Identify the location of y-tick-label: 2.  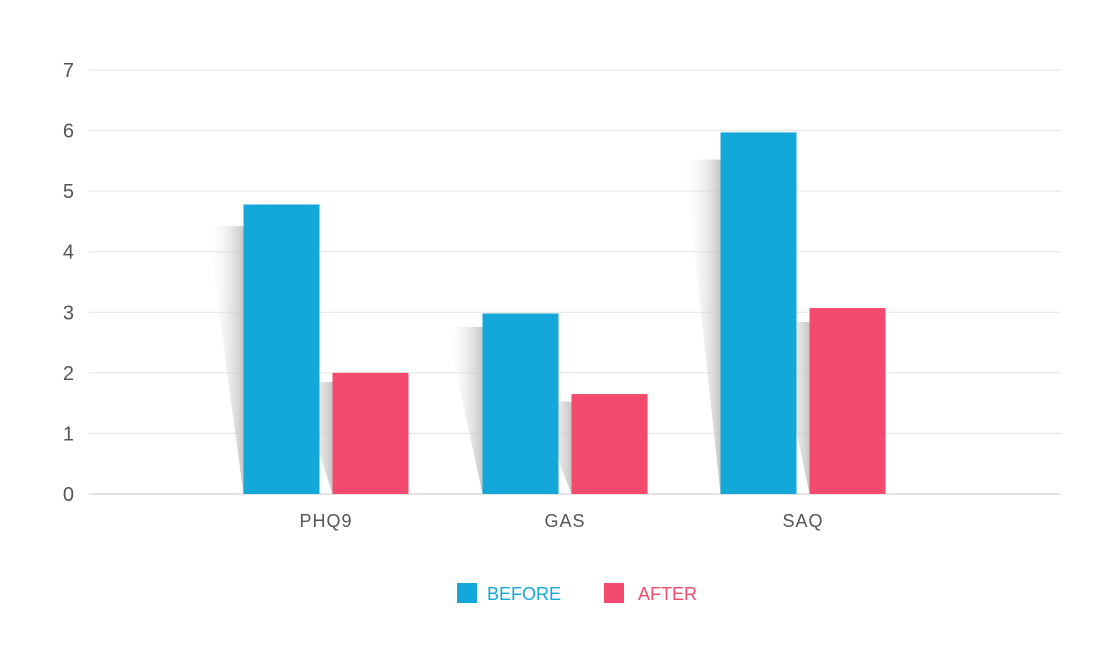
(68, 374).